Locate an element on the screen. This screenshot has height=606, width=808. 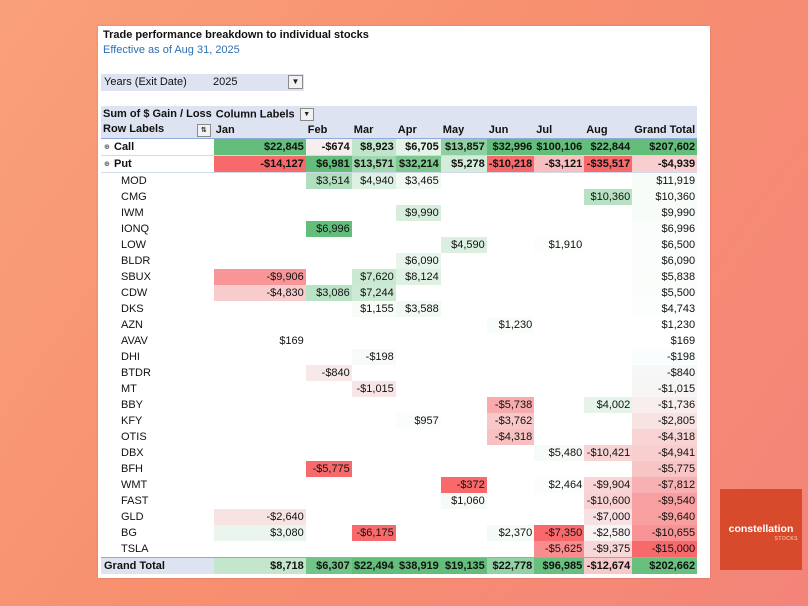
report-subtitle: Effective as of Aug 31, 2025 is located at coordinates (171, 50).